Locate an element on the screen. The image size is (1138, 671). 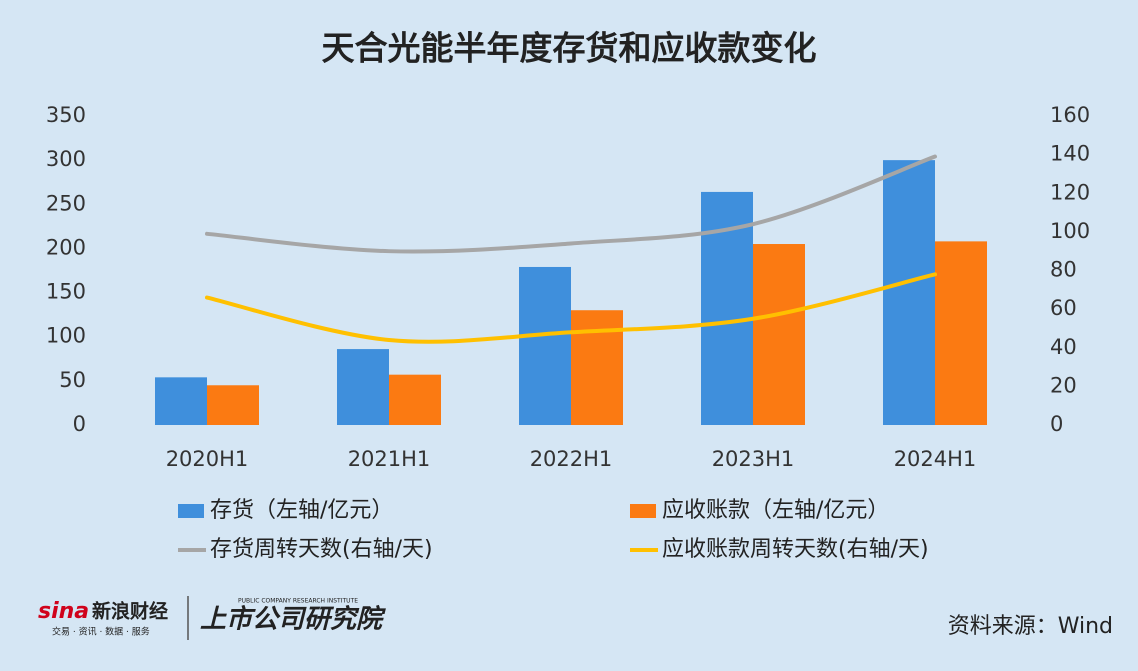
x-tick-label: 2021H1 is located at coordinates (389, 459).